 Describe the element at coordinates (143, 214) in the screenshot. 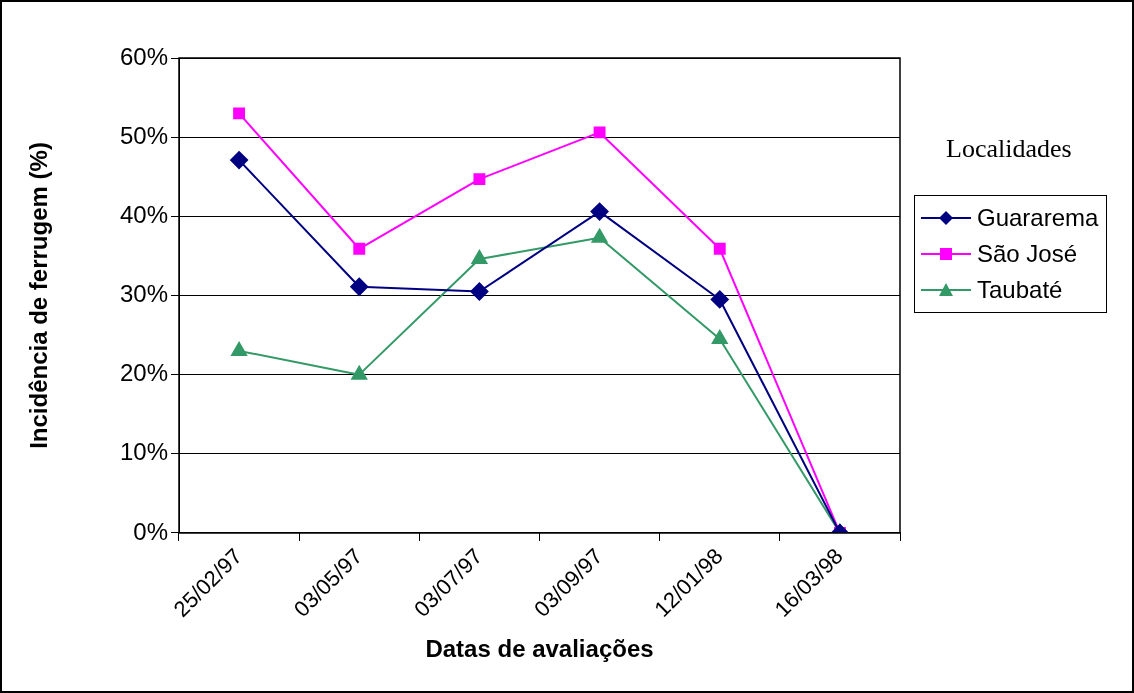

I see `y-tick-label: 40%` at that location.